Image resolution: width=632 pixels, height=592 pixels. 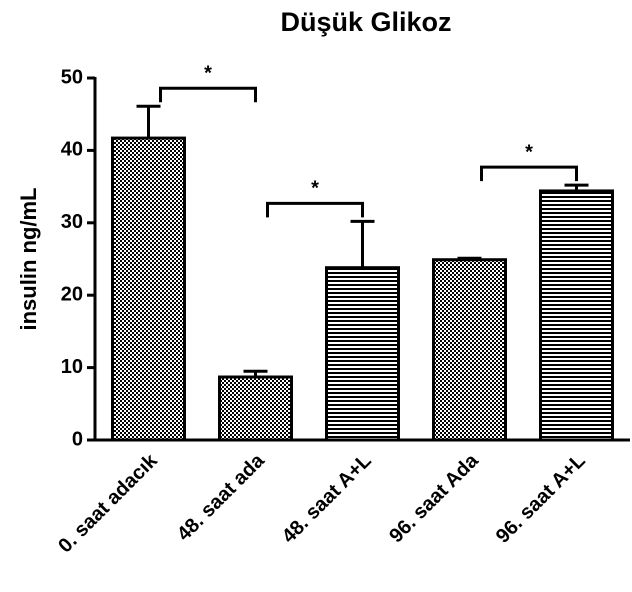 What do you see at coordinates (327, 499) in the screenshot?
I see `x-tick-label: 48. saat A+L` at bounding box center [327, 499].